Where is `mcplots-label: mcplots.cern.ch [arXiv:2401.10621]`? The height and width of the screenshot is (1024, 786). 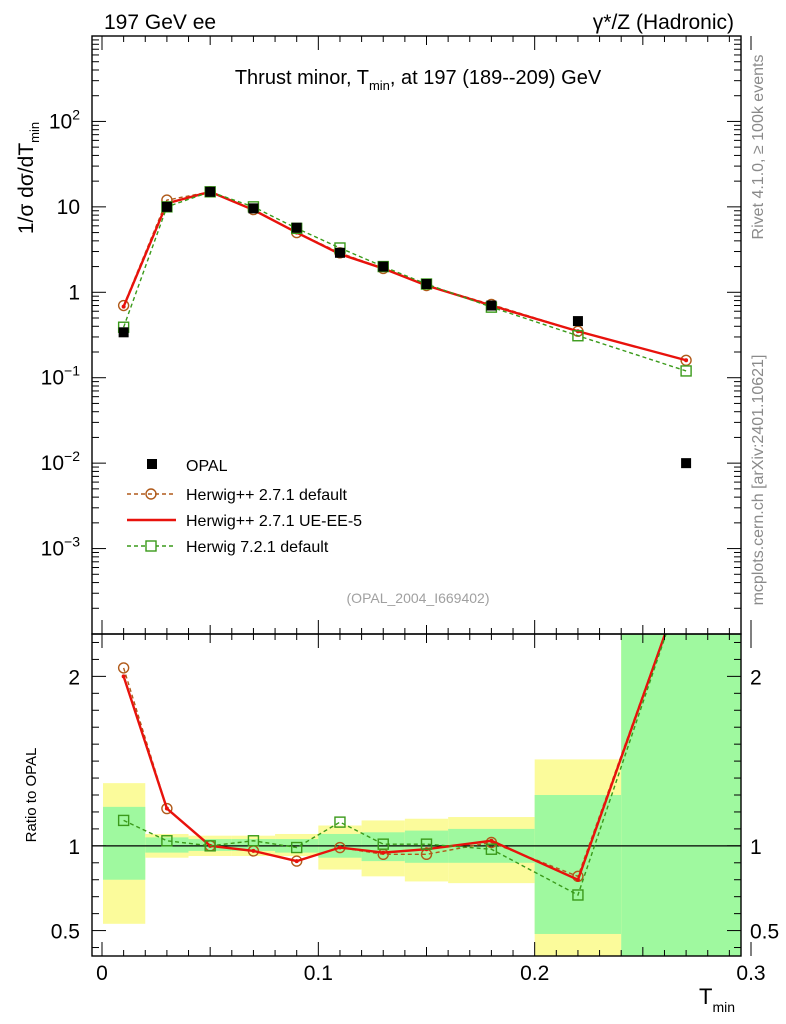 mcplots-label: mcplots.cern.ch [arXiv:2401.10621] is located at coordinates (758, 480).